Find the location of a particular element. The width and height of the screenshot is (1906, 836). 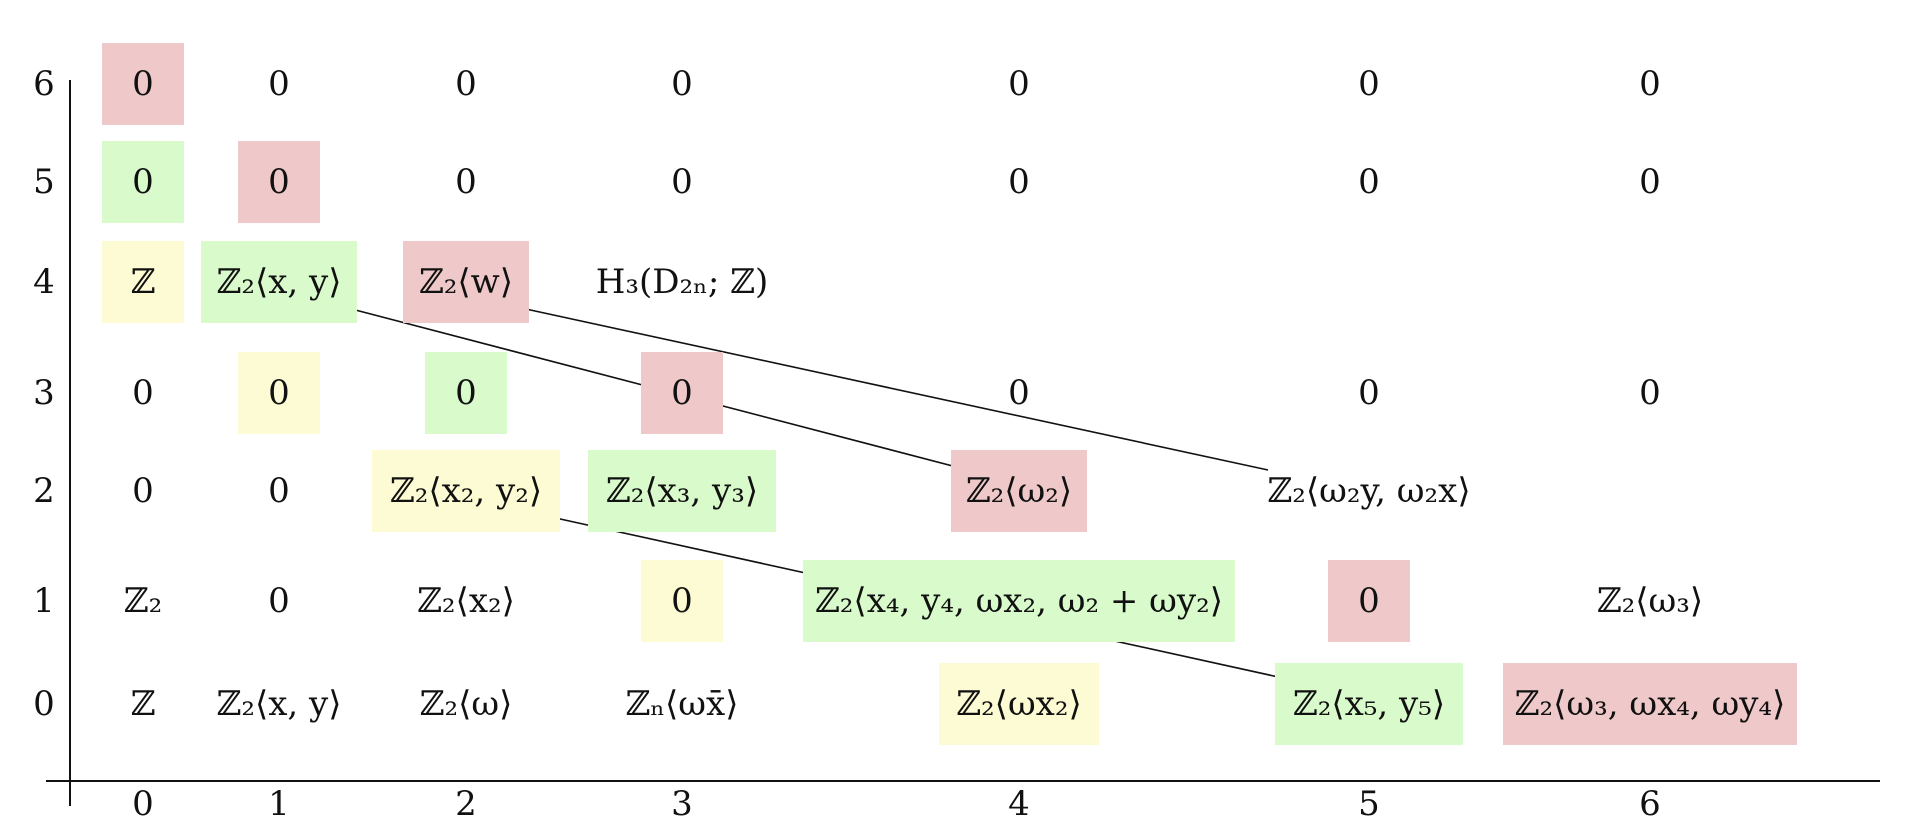

entry-r3-c4: 0 is located at coordinates (1019, 393).